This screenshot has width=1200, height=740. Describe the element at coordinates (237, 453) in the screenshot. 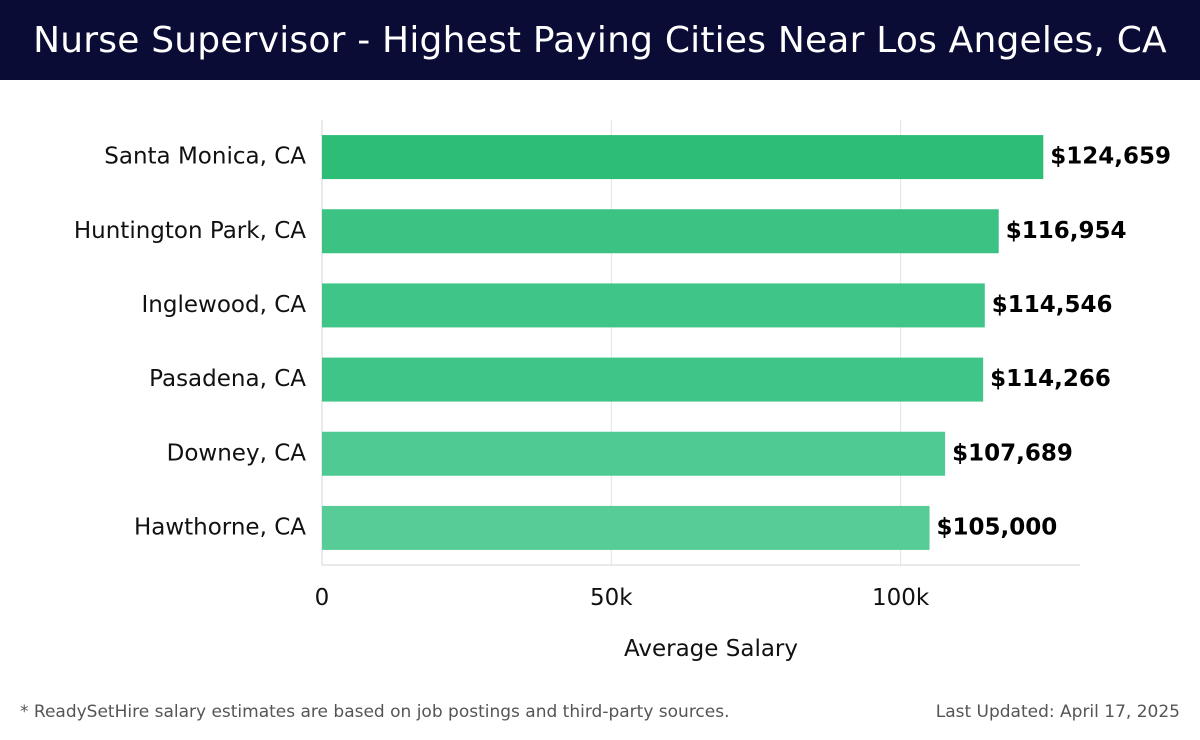

I see `category-label: Downey, CA` at that location.